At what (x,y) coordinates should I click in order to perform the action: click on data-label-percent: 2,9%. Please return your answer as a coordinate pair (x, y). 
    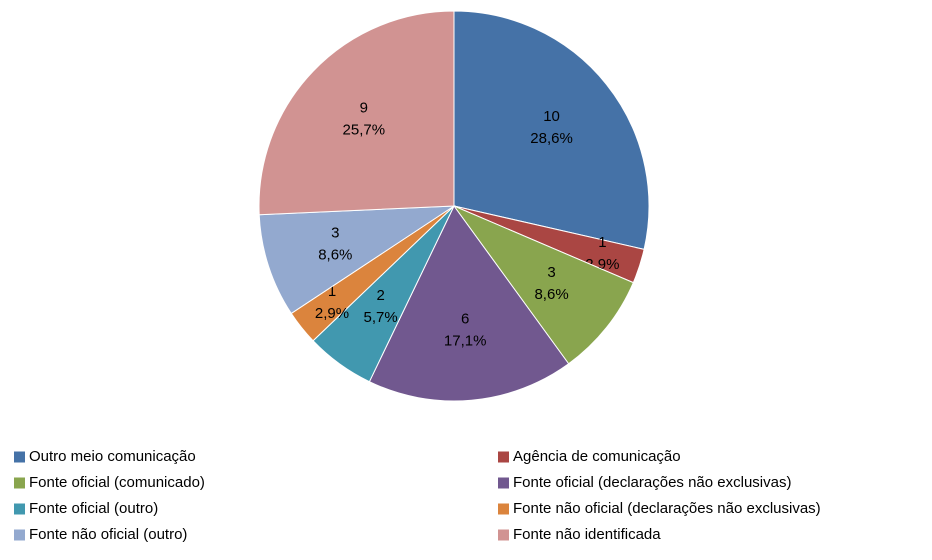
    Looking at the image, I should click on (332, 313).